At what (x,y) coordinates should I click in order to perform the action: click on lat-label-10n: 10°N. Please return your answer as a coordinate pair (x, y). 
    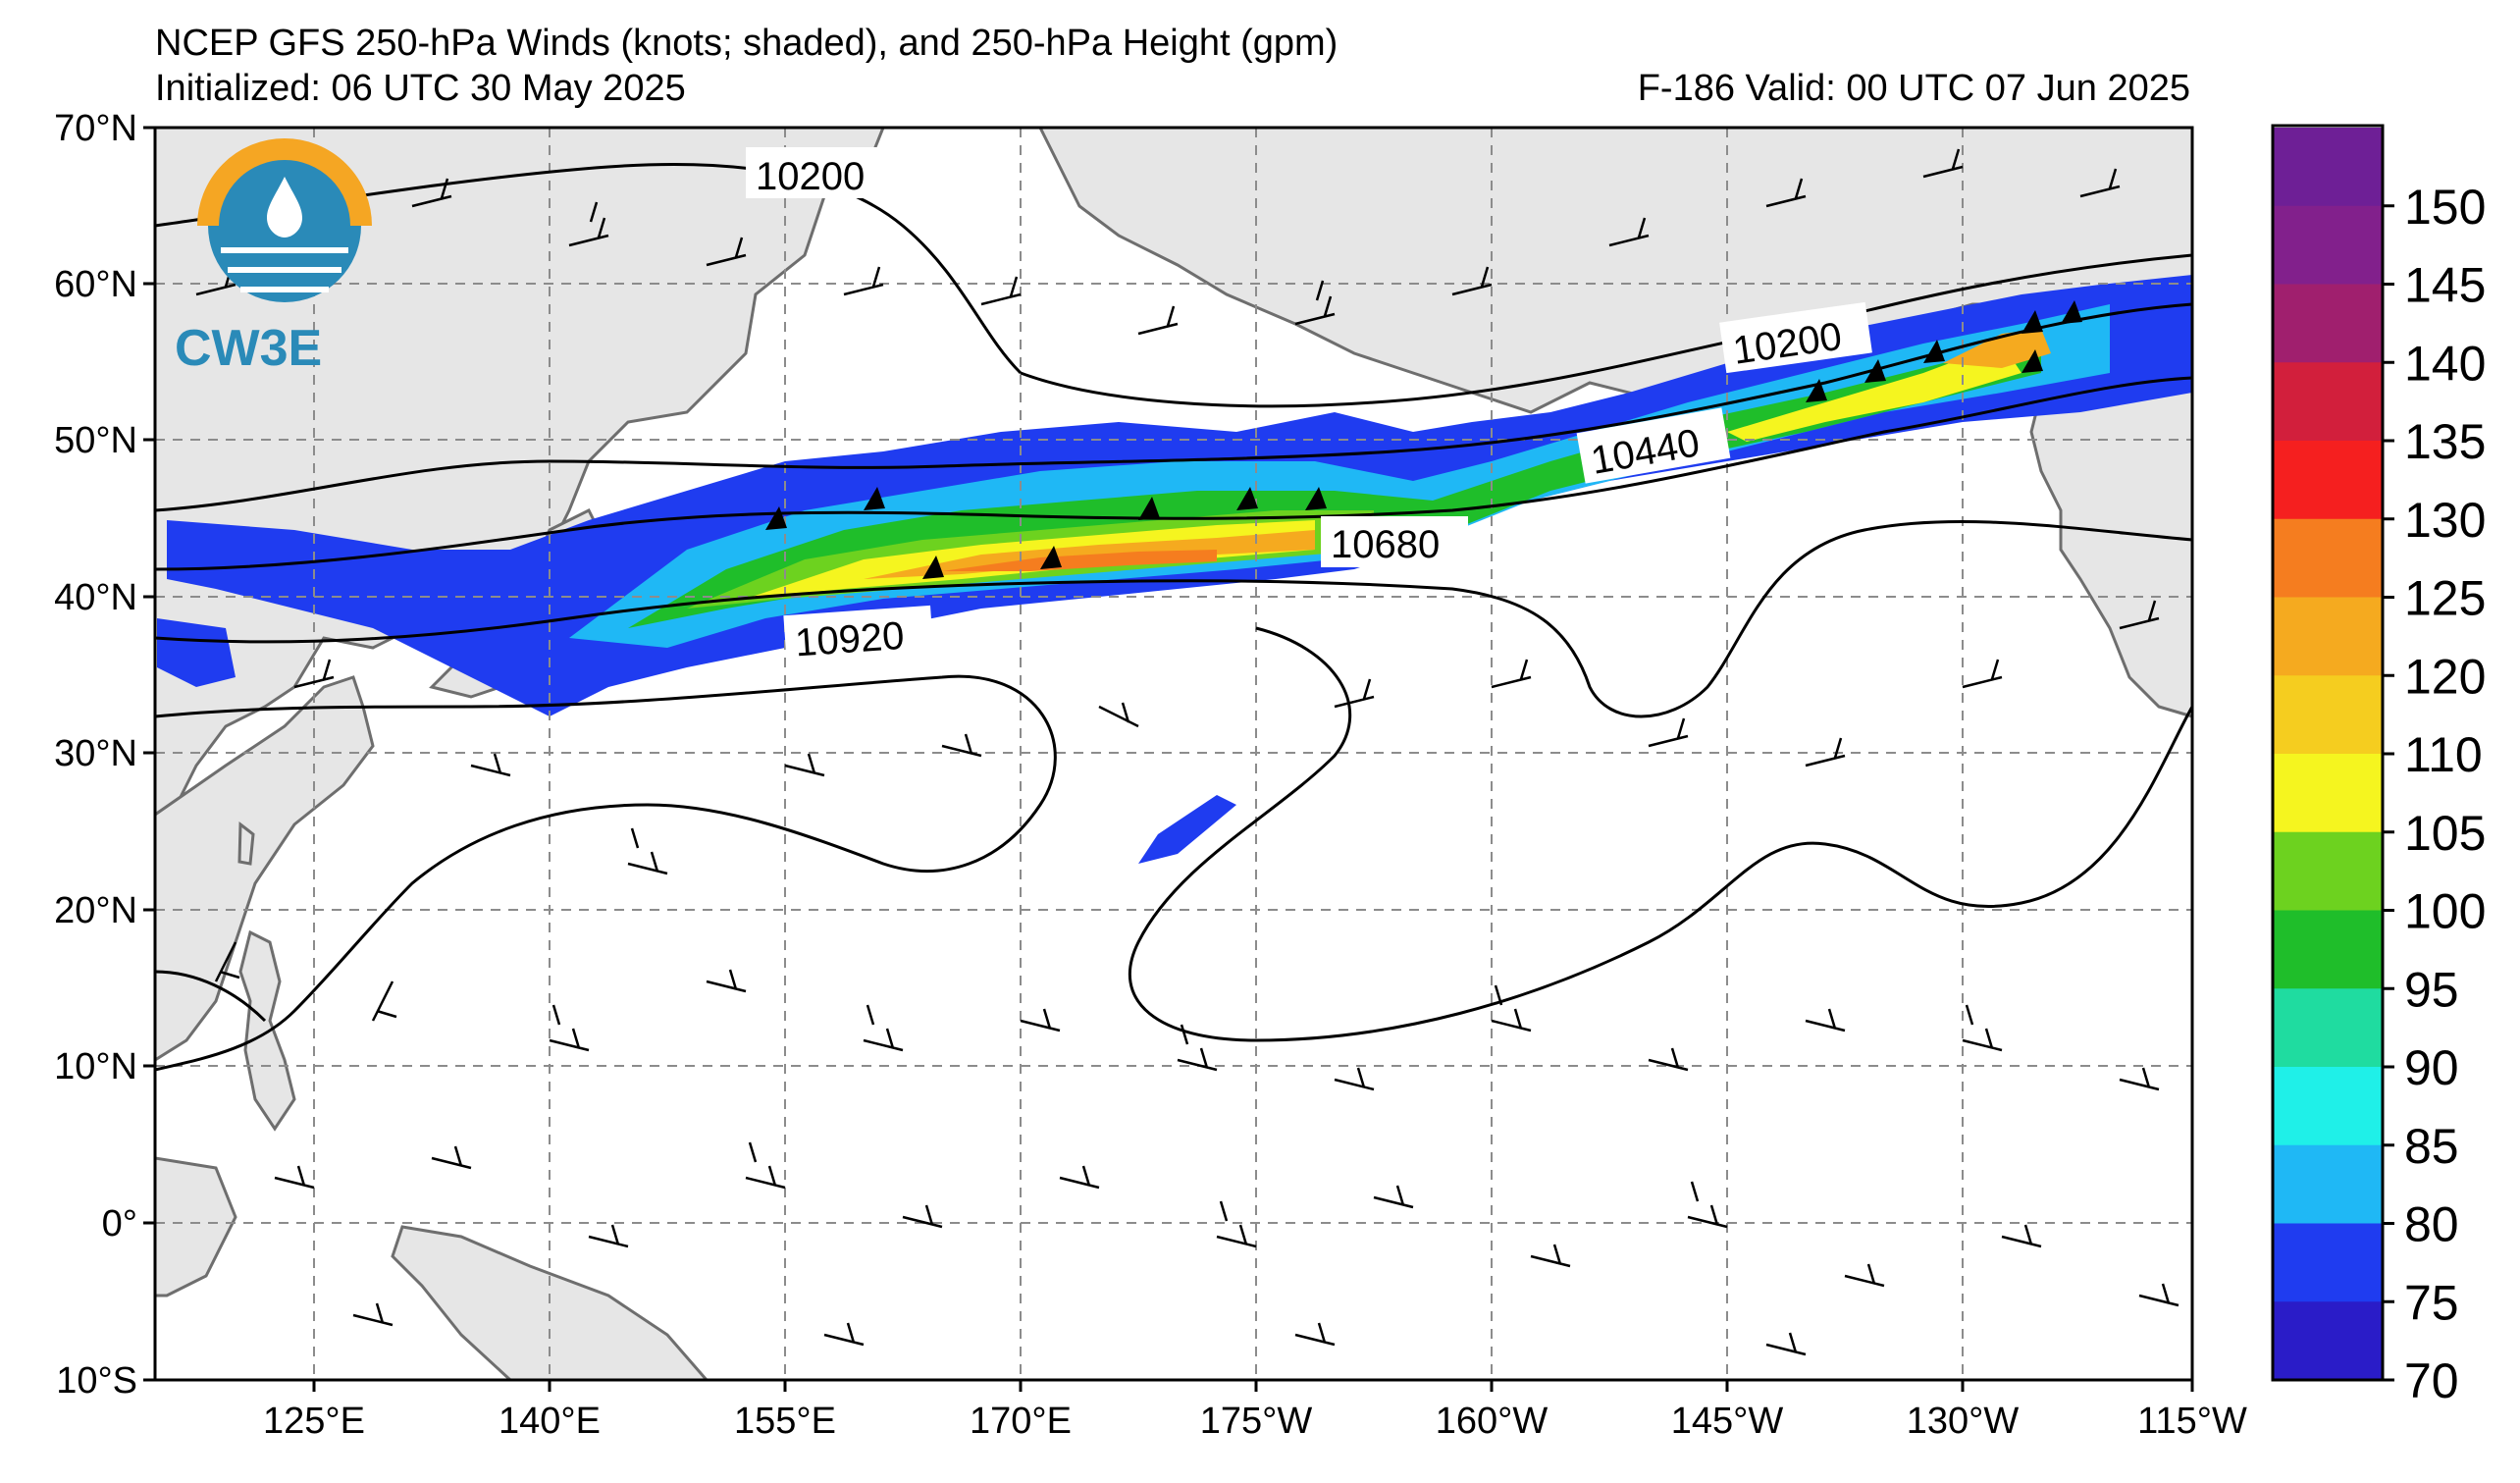
    Looking at the image, I should click on (95, 1067).